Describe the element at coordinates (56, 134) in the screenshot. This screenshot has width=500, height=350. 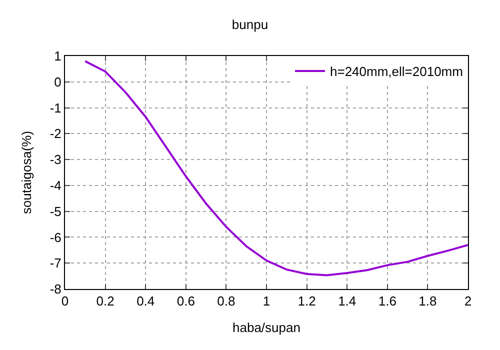
I see `y-tick-label: -2` at that location.